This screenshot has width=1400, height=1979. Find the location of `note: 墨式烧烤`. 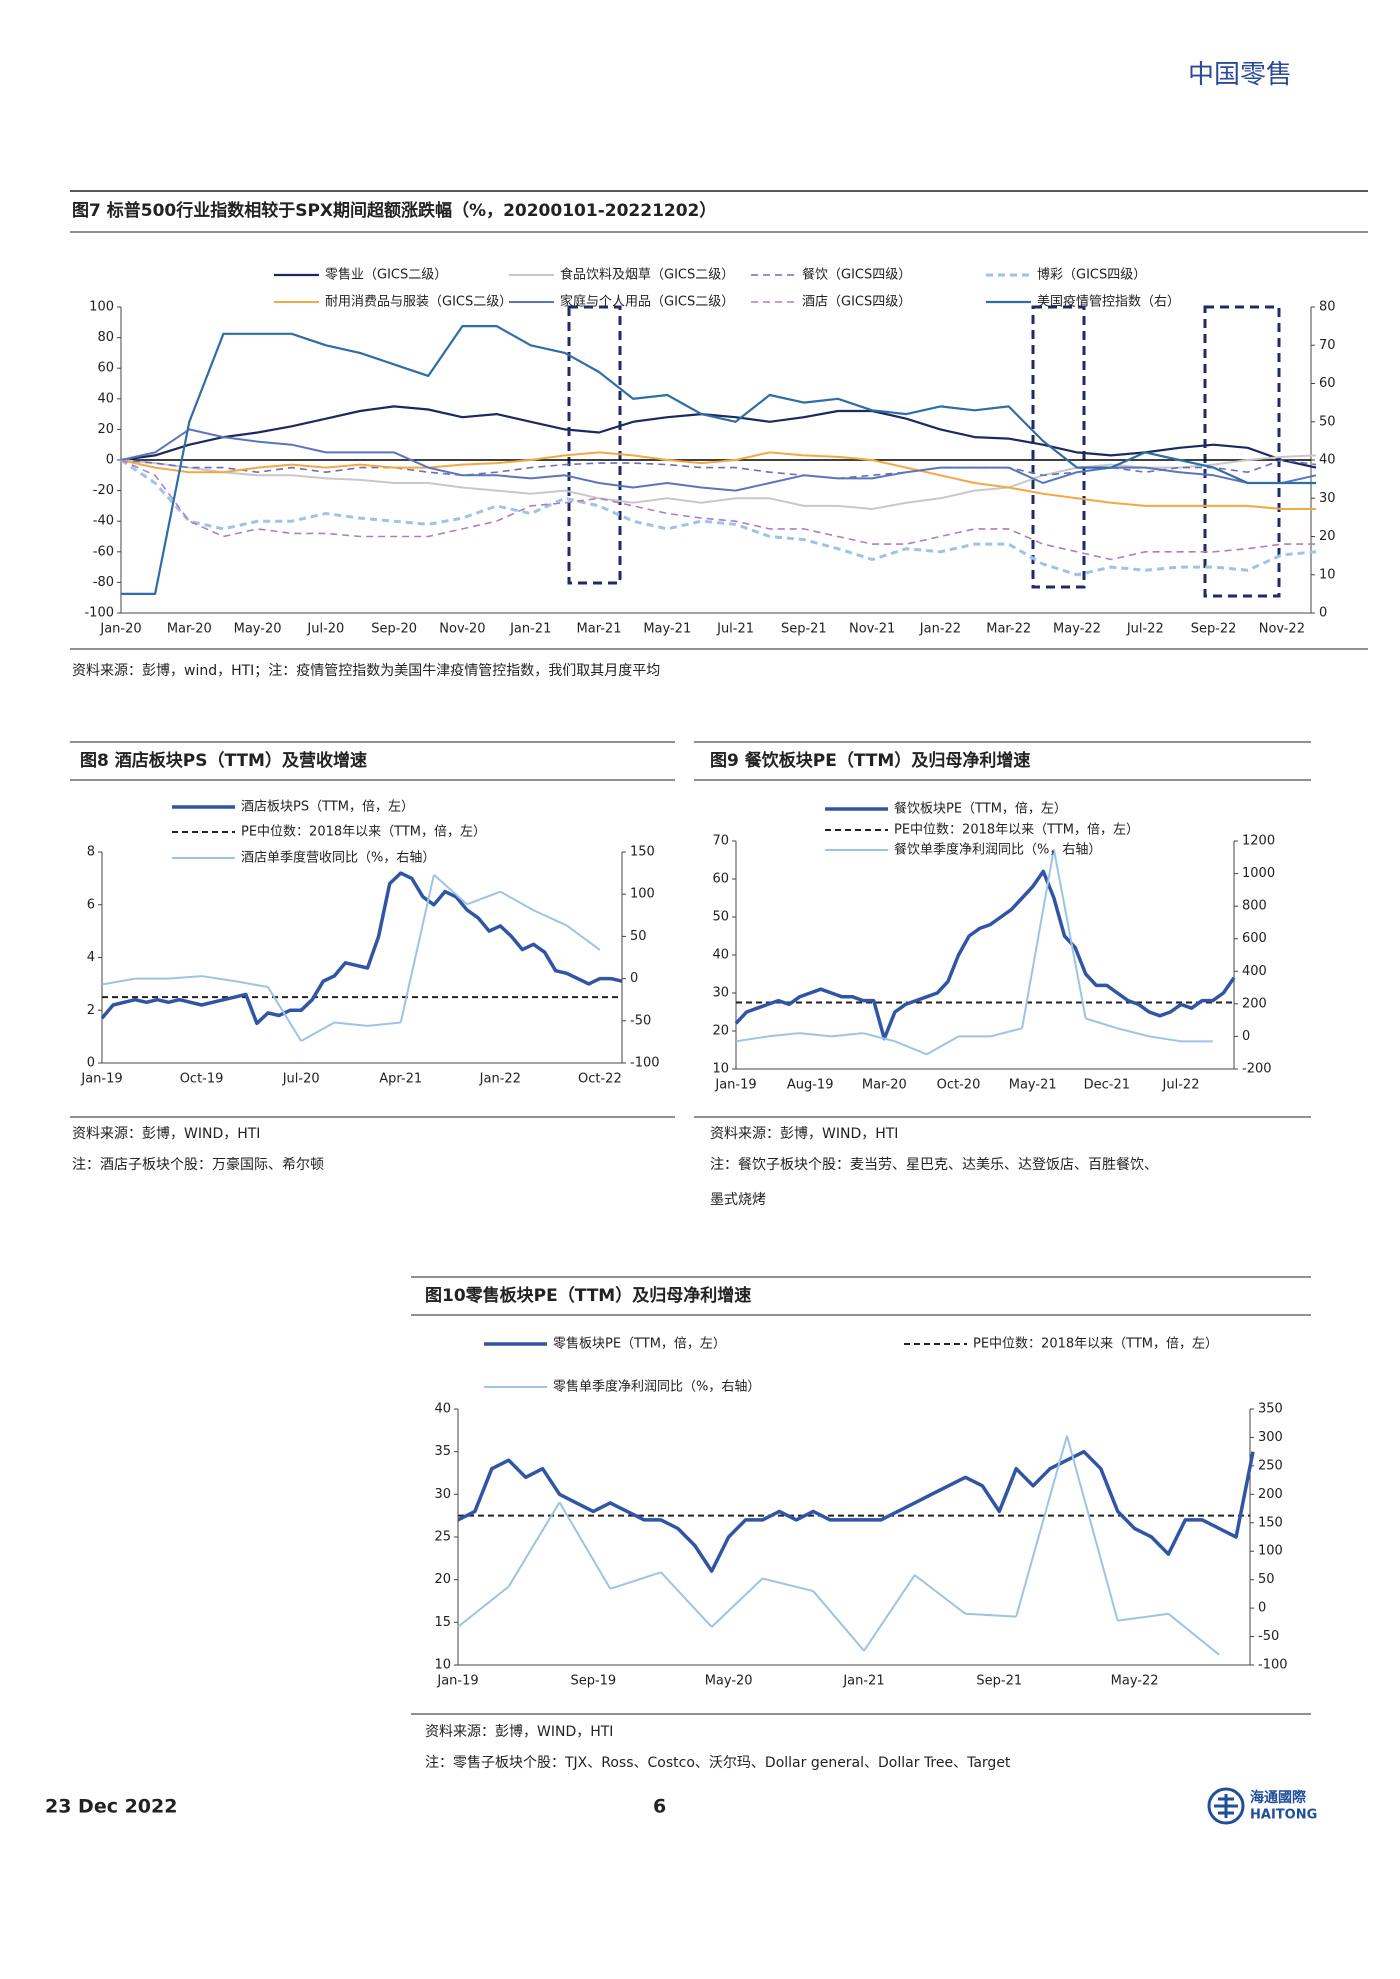

note: 墨式烧烤 is located at coordinates (738, 1200).